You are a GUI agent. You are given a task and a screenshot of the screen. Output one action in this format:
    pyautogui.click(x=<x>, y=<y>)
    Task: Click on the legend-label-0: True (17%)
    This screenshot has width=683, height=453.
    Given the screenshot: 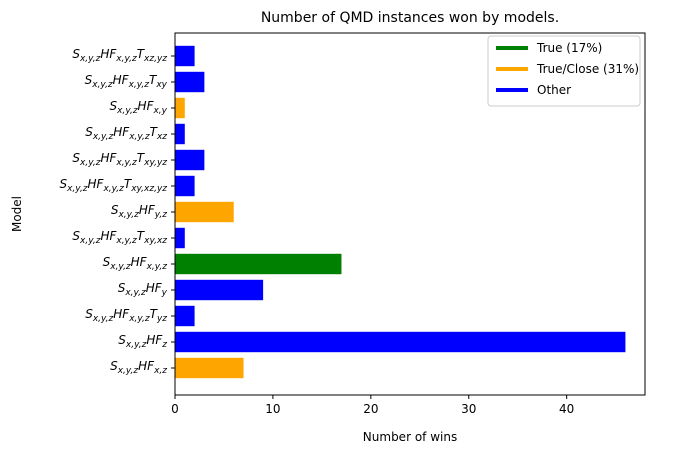 What is the action you would take?
    pyautogui.click(x=569, y=48)
    